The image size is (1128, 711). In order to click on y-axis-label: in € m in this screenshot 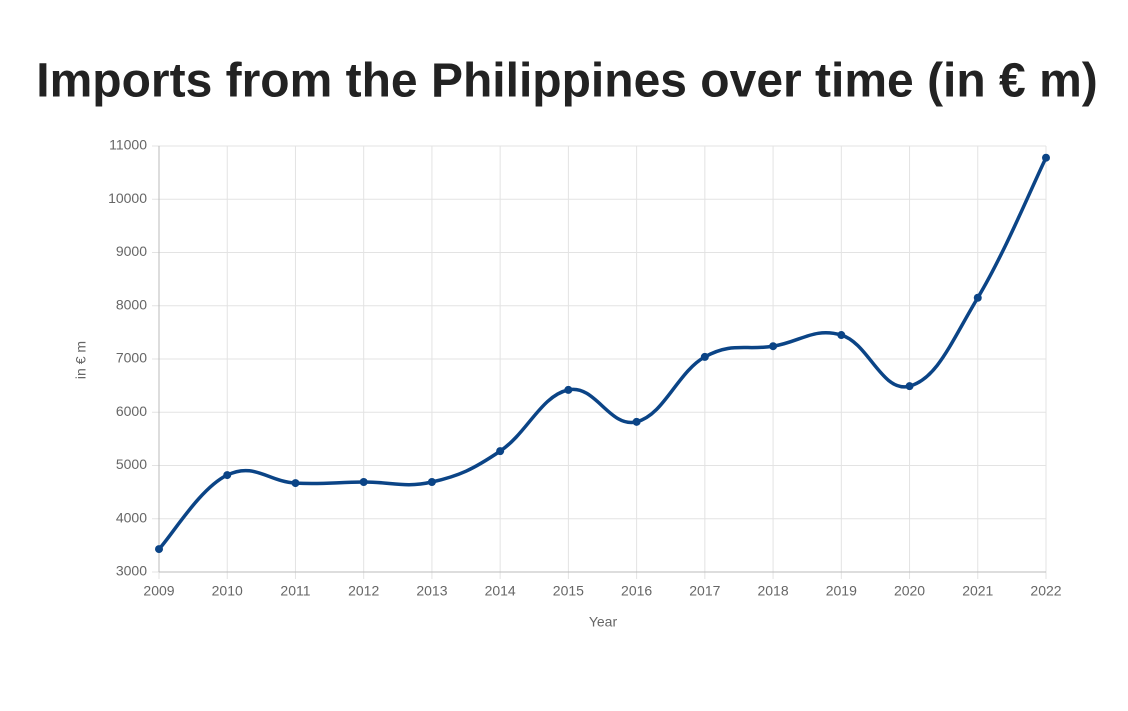, I will do `click(81, 360)`.